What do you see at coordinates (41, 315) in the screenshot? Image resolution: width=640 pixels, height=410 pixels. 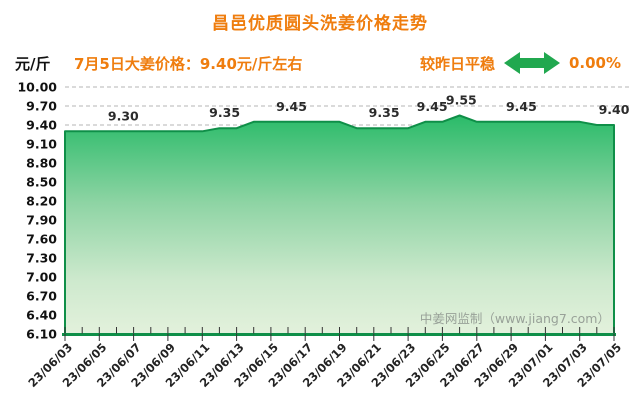 I see `y-tick-label: 6.40` at bounding box center [41, 315].